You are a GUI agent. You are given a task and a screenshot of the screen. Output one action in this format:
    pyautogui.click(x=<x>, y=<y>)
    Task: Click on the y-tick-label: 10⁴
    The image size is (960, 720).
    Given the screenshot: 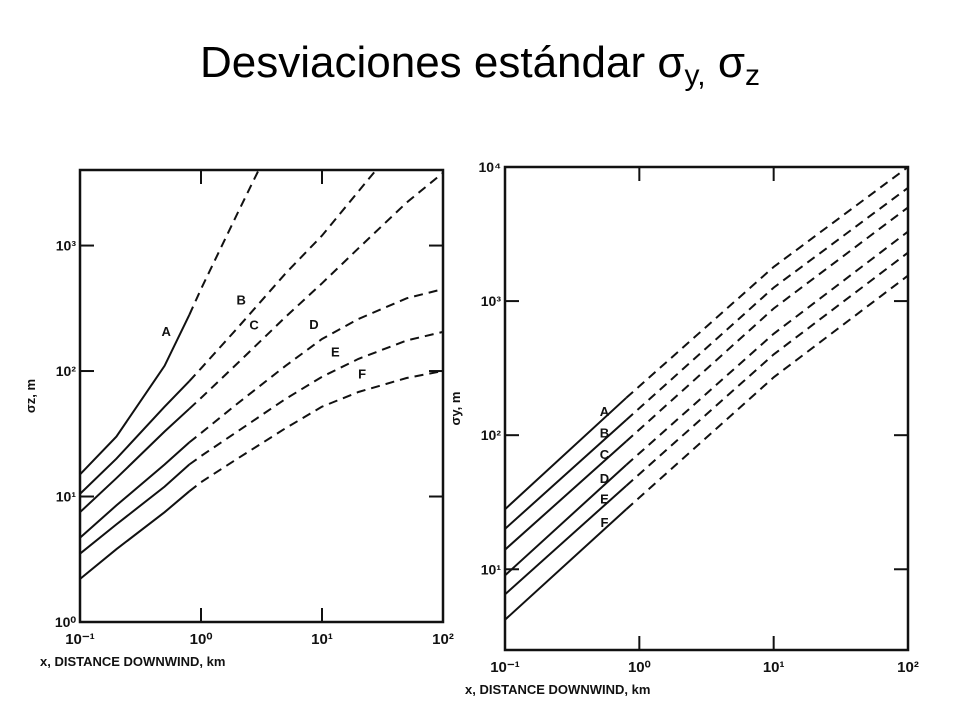 What is the action you would take?
    pyautogui.click(x=490, y=167)
    